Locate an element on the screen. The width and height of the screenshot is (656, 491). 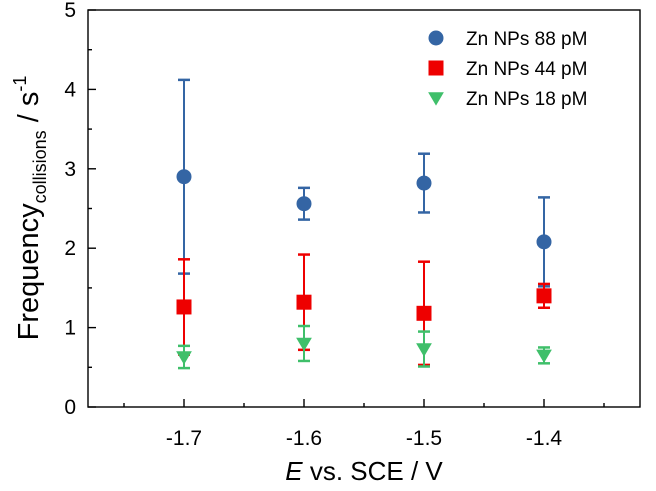
y-tick-label: 2 is located at coordinates (70, 248).